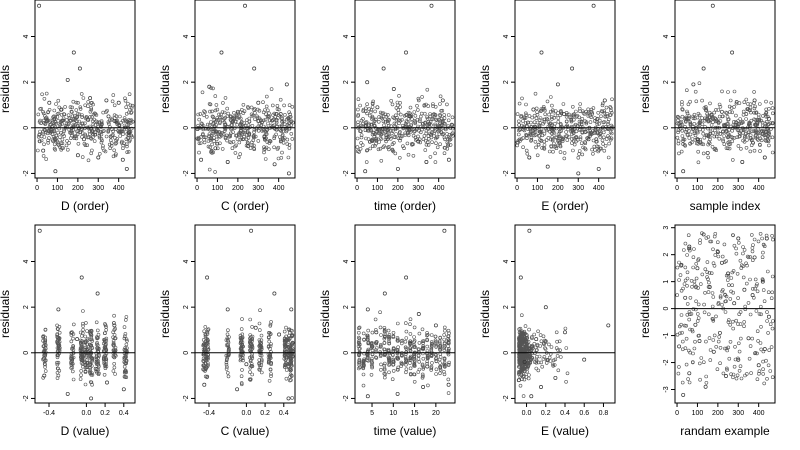 The width and height of the screenshot is (800, 450). What do you see at coordinates (238, 188) in the screenshot?
I see `x-tick-label: 200` at bounding box center [238, 188].